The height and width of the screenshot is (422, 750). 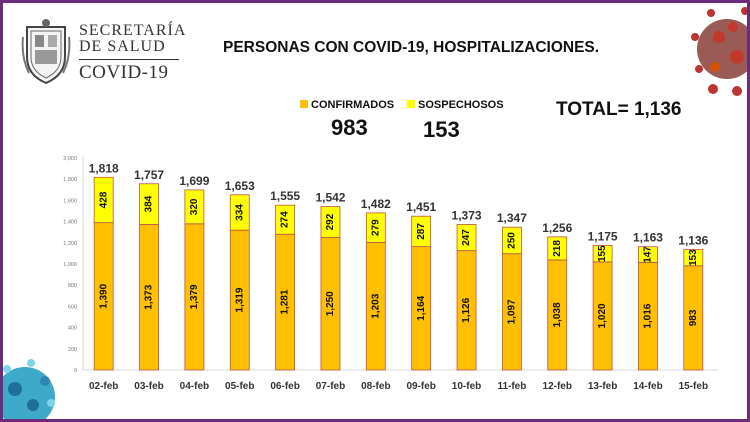 I want to click on y-tick-label: 600, so click(x=72, y=307).